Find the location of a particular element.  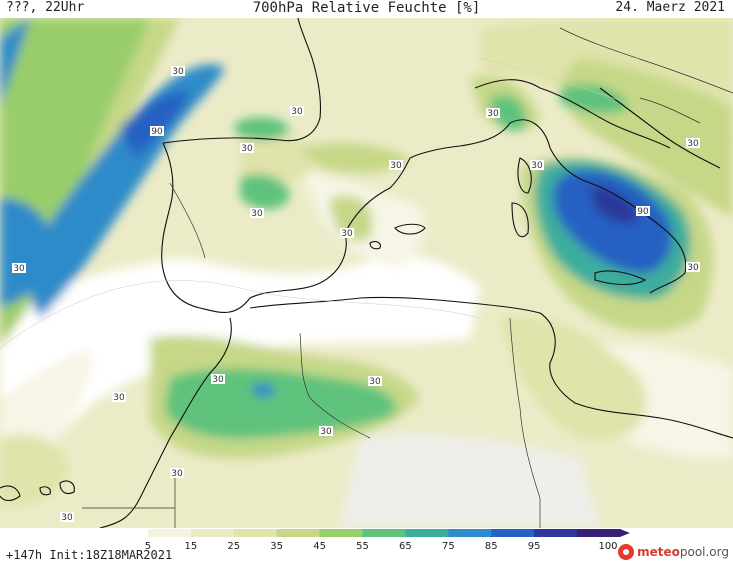

colorbar-tick-label: 100 is located at coordinates (607, 545).